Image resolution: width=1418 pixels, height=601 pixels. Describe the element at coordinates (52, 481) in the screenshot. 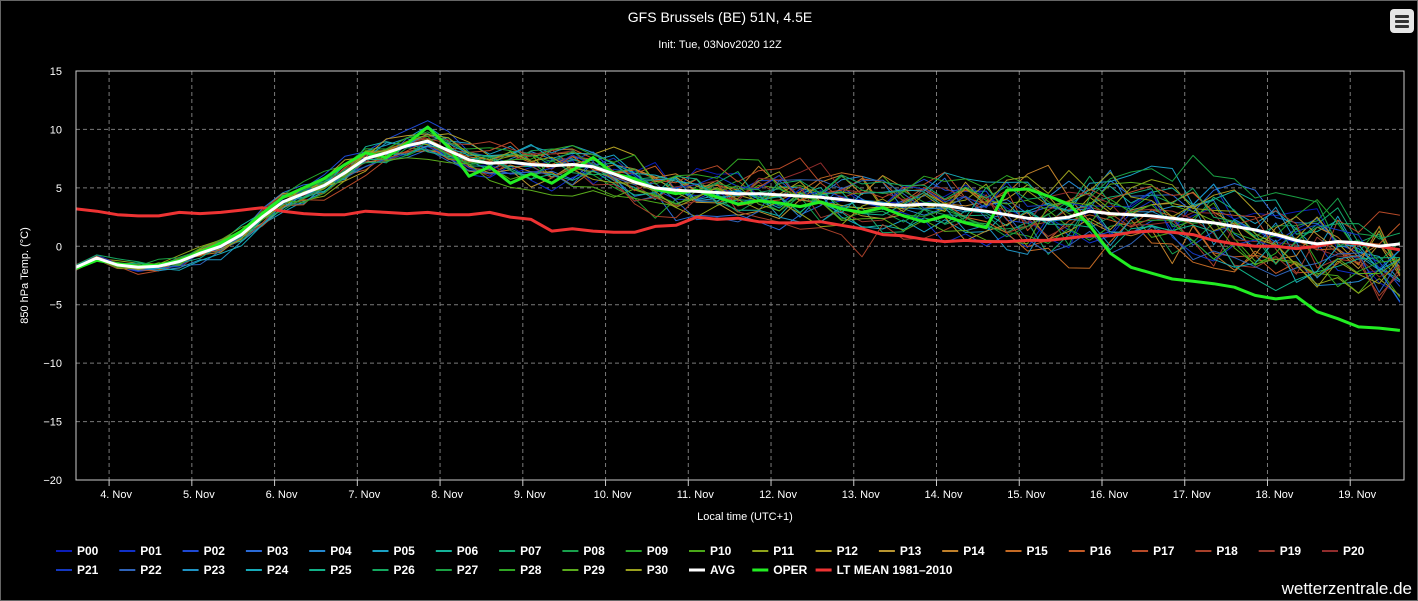

I see `y-tick-label: −20` at that location.